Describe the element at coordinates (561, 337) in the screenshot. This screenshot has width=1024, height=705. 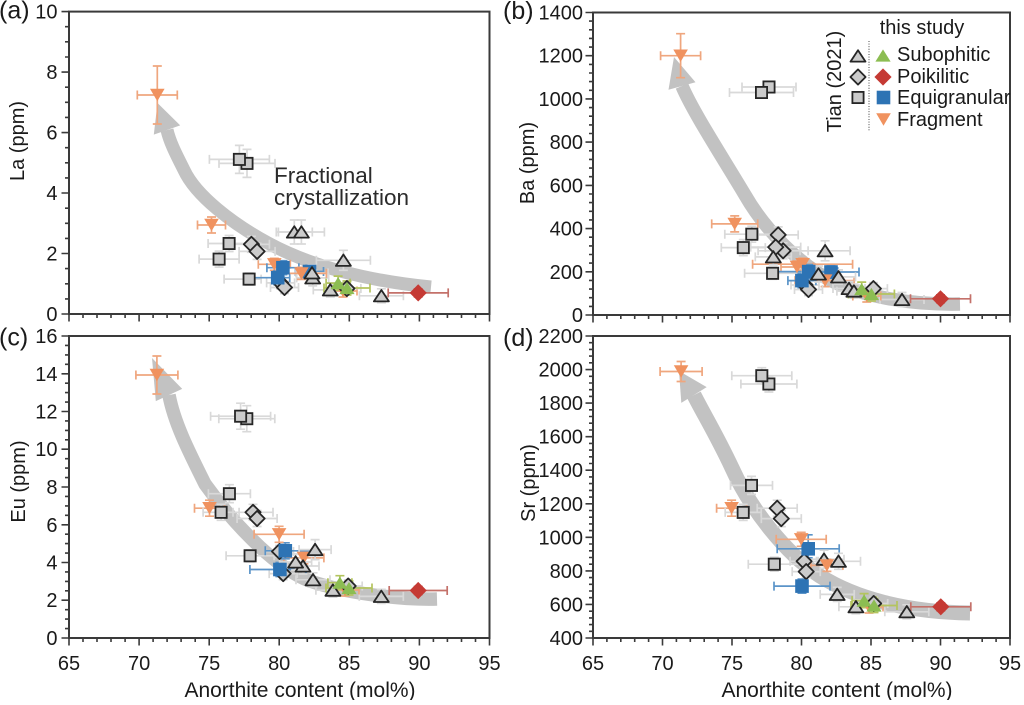
I see `svg-text: 2200` at that location.